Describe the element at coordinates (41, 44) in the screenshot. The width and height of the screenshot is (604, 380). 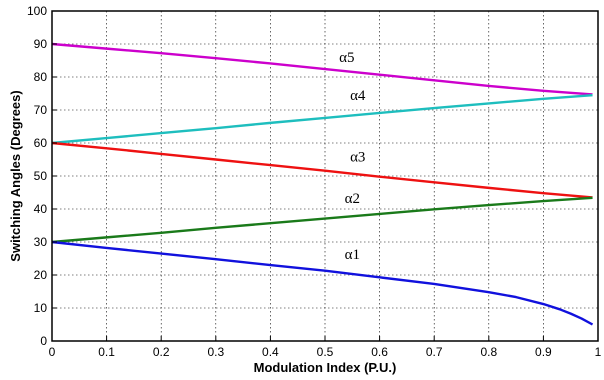
I see `y-tick-label: 90` at that location.